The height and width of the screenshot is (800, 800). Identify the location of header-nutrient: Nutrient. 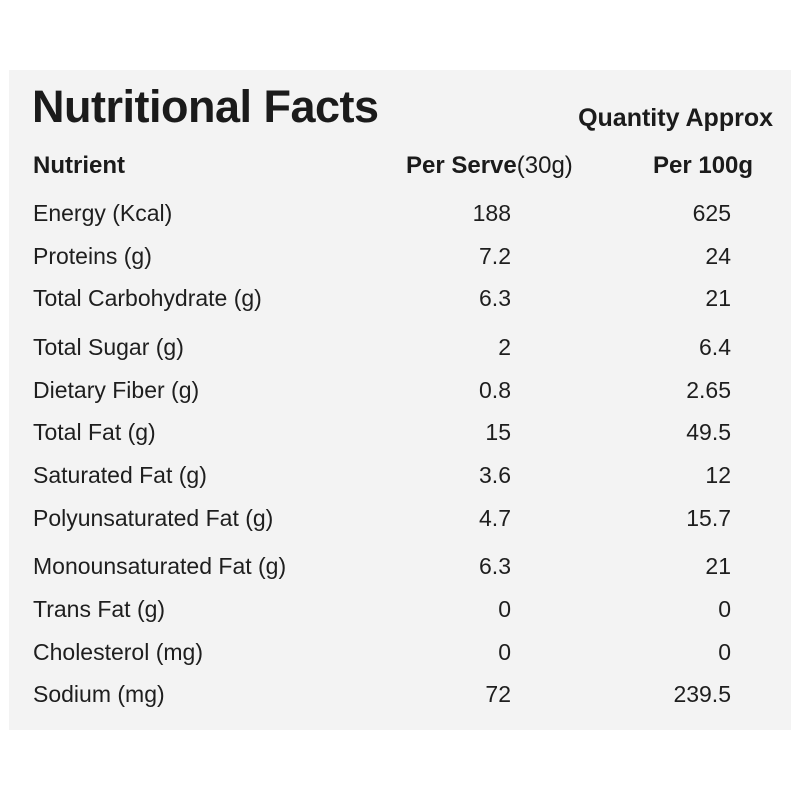
(79, 165).